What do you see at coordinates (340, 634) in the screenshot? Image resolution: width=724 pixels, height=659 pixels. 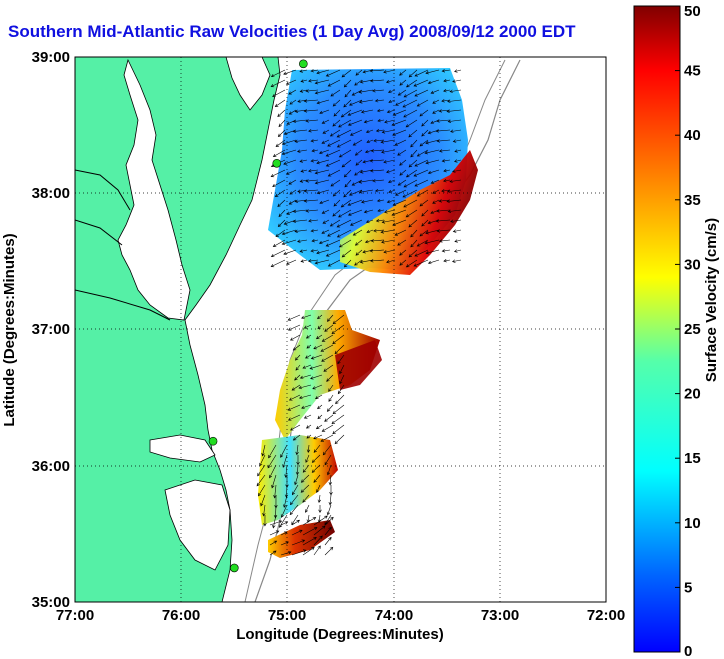 I see `x-axis-label: Longitude (Degrees:Minutes)` at bounding box center [340, 634].